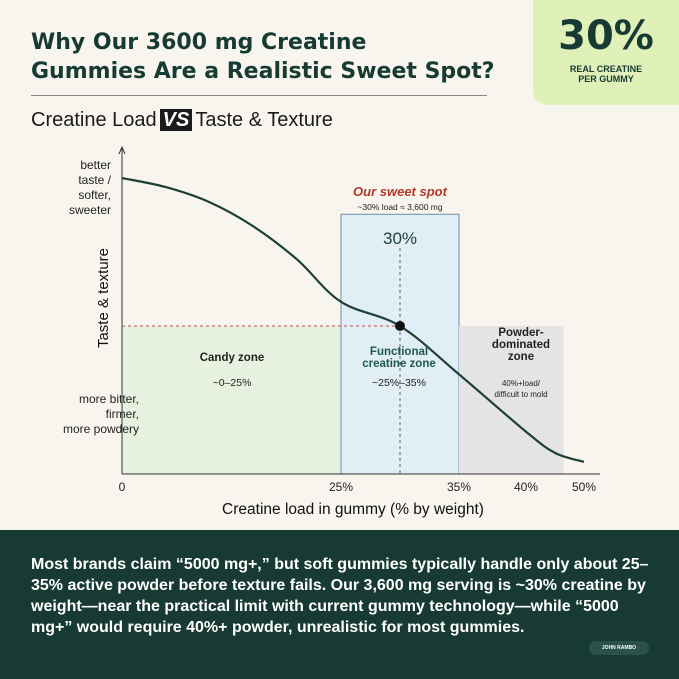 This screenshot has height=679, width=679. Describe the element at coordinates (259, 95) in the screenshot. I see `title-divider` at that location.